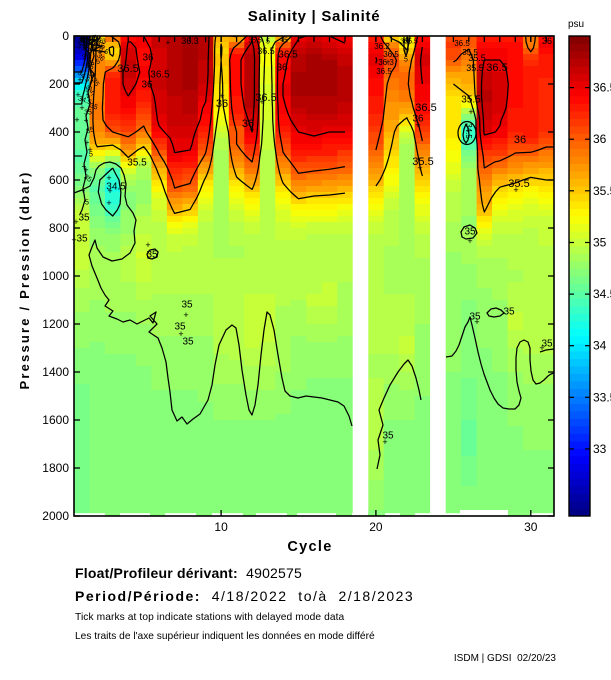 The height and width of the screenshot is (680, 611). I want to click on svg-text: 400, so click(59, 132).